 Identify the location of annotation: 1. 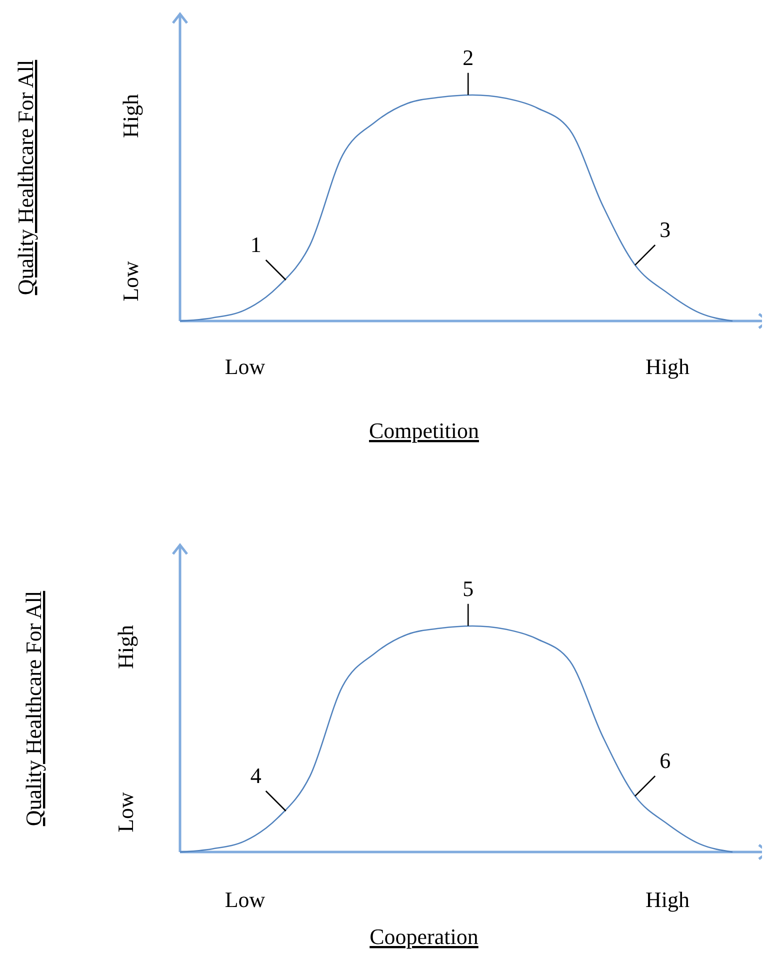
(256, 244).